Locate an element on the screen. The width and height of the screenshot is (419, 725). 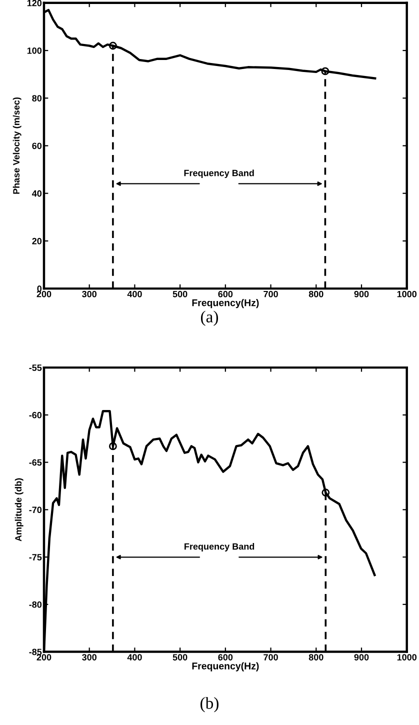
y-tick-label: 20 is located at coordinates (37, 241).